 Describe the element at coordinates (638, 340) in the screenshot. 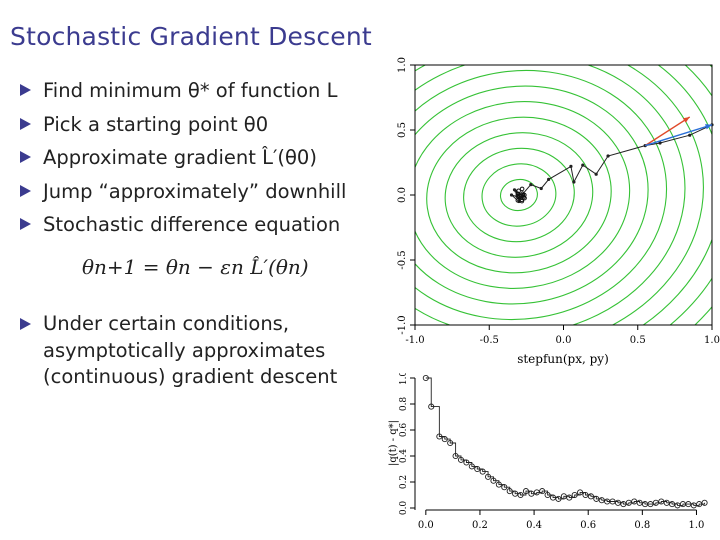

I see `x-tick-label: 0.5` at that location.